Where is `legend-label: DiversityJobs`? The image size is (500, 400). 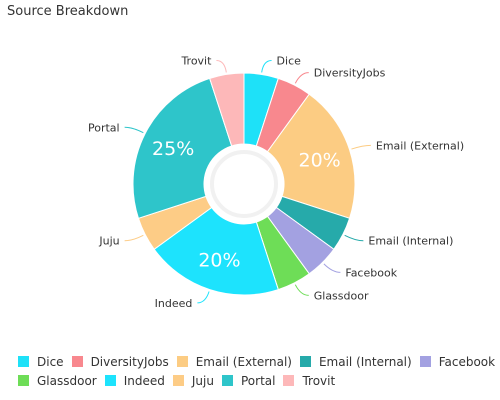
legend-label: DiversityJobs is located at coordinates (129, 361).